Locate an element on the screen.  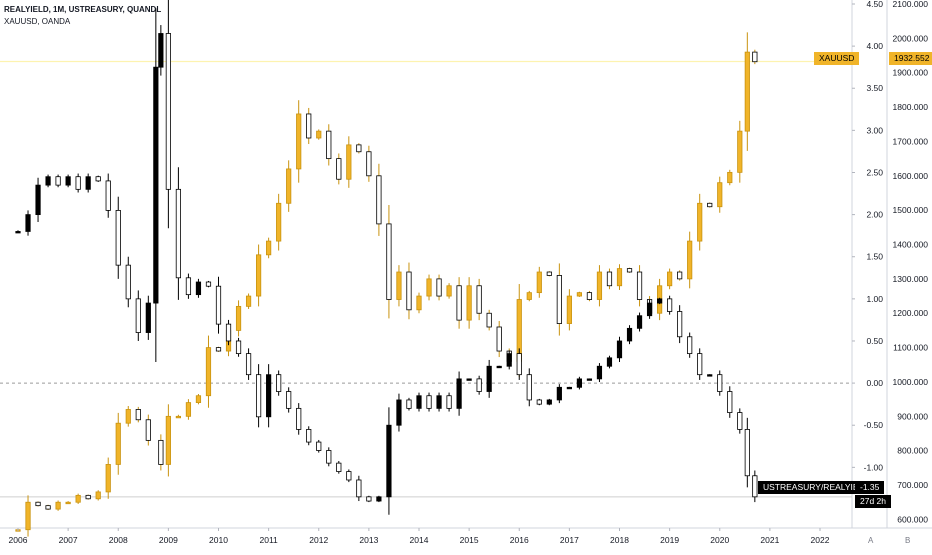
time-axis-tick: 2022 is located at coordinates (820, 540).